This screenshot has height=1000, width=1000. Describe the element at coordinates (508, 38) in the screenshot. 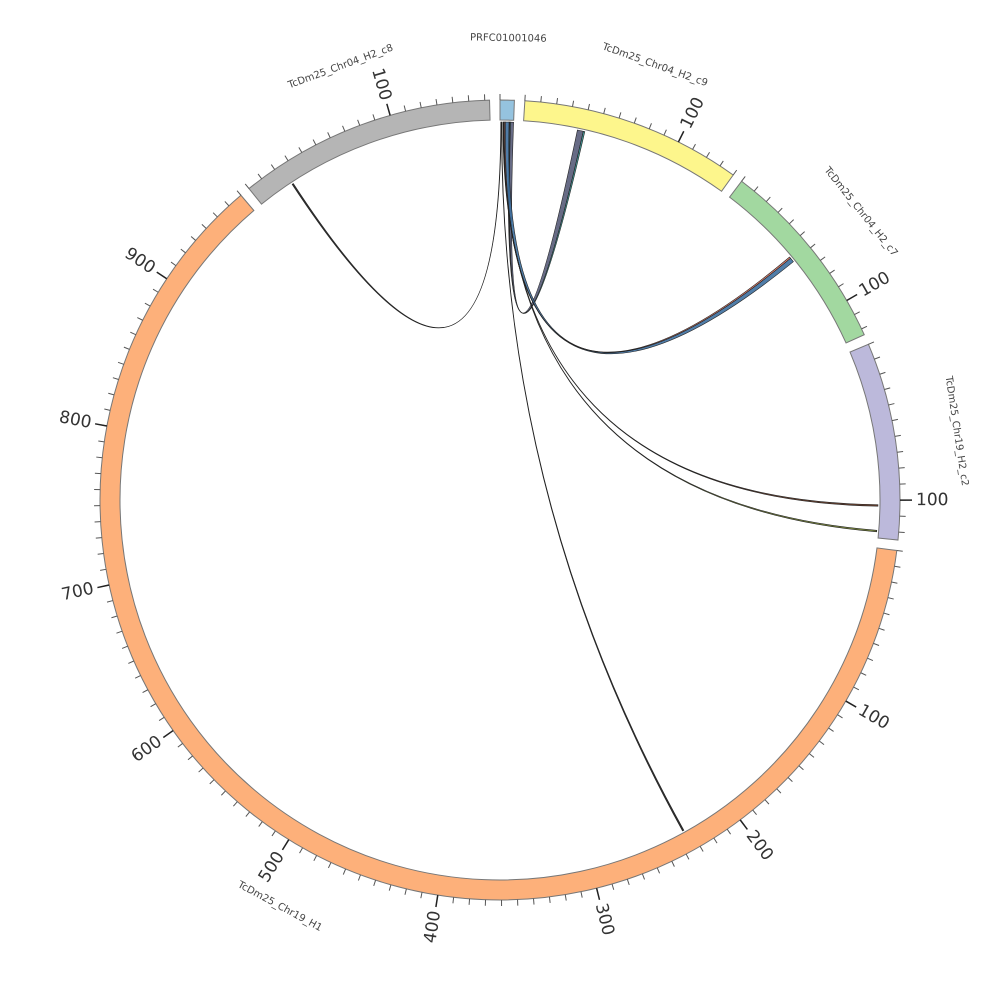

I see `segment-label: PRFC01001046` at that location.